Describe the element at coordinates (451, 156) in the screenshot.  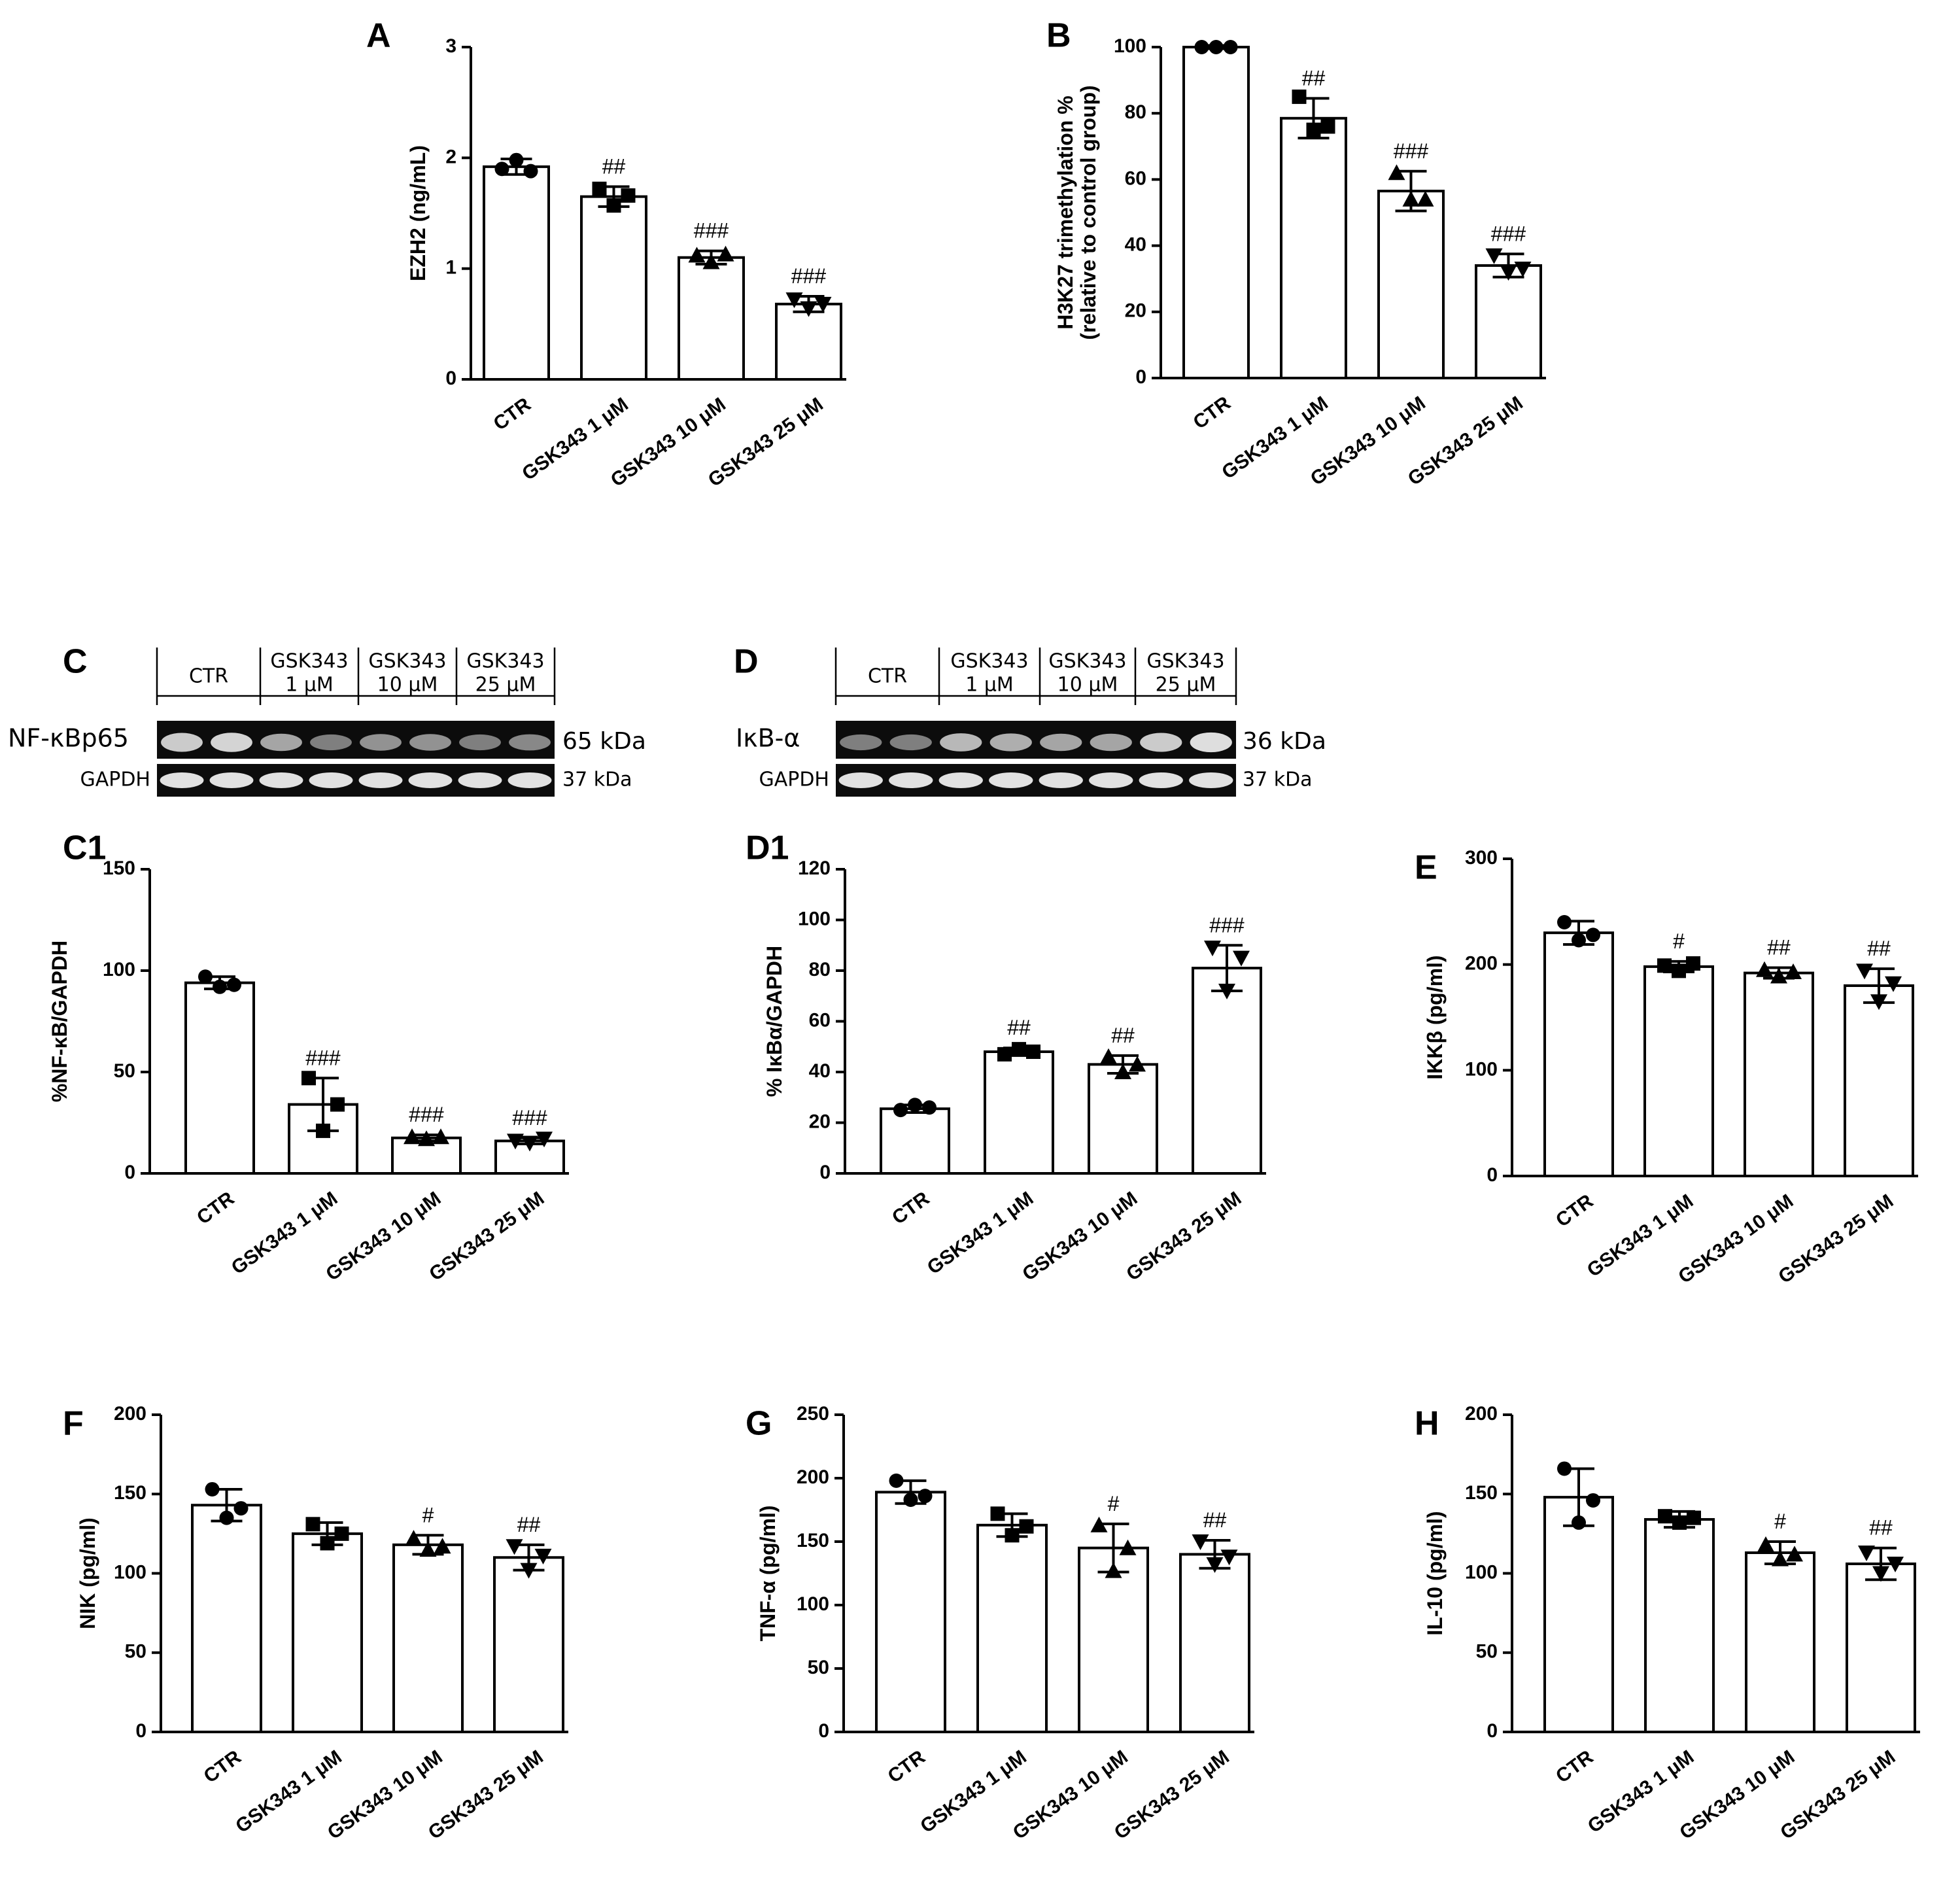
I see `y-tick-label: 2` at that location.